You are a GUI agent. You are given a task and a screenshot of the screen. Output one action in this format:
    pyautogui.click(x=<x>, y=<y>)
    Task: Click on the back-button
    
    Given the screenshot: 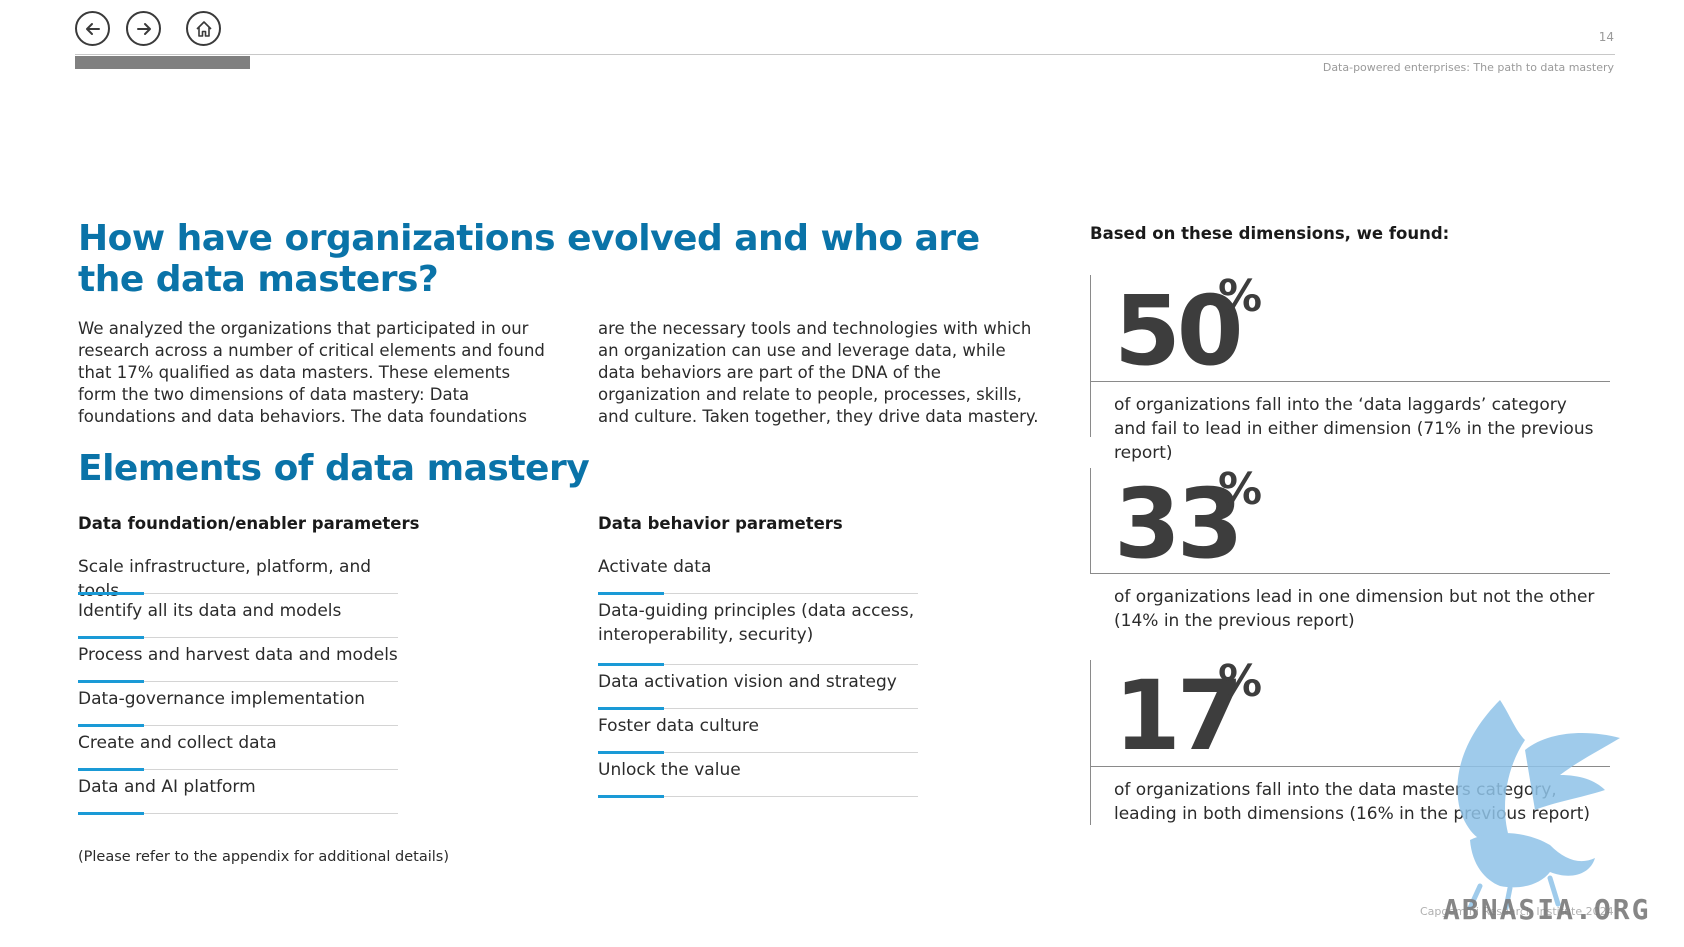 What is the action you would take?
    pyautogui.click(x=92, y=28)
    